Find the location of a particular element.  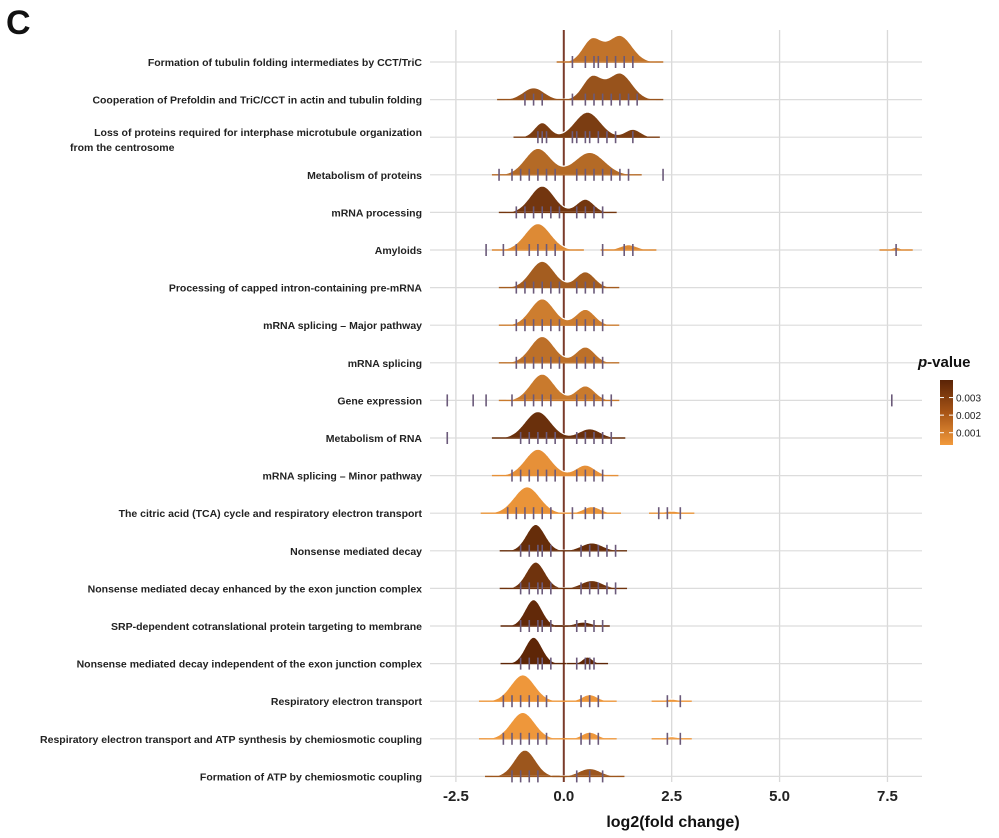

x-tick-label: 7.5 is located at coordinates (887, 796).